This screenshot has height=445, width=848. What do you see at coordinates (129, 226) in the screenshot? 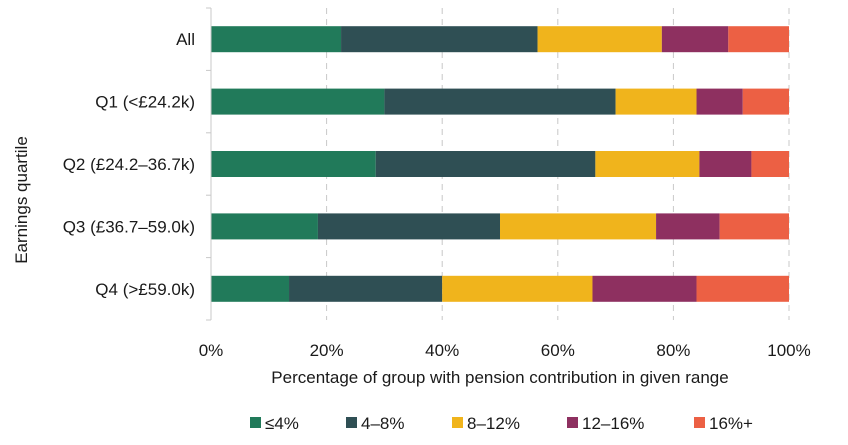
I see `category-label: Q3 (£36.7–59.0k)` at bounding box center [129, 226].